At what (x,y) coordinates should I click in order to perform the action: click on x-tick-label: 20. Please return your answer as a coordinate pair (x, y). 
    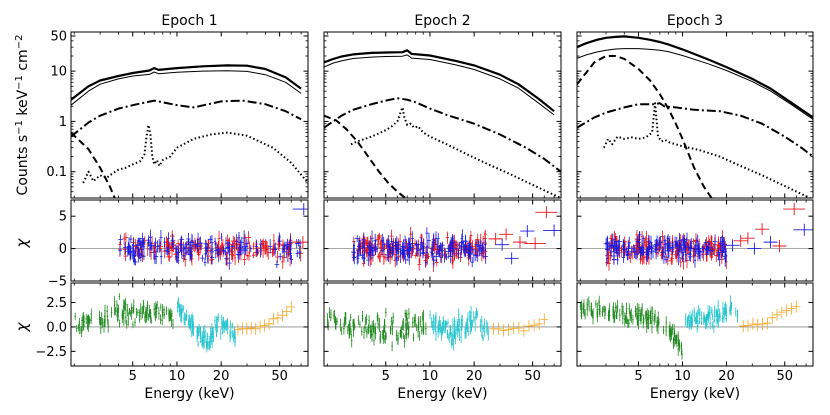
    Looking at the image, I should click on (726, 376).